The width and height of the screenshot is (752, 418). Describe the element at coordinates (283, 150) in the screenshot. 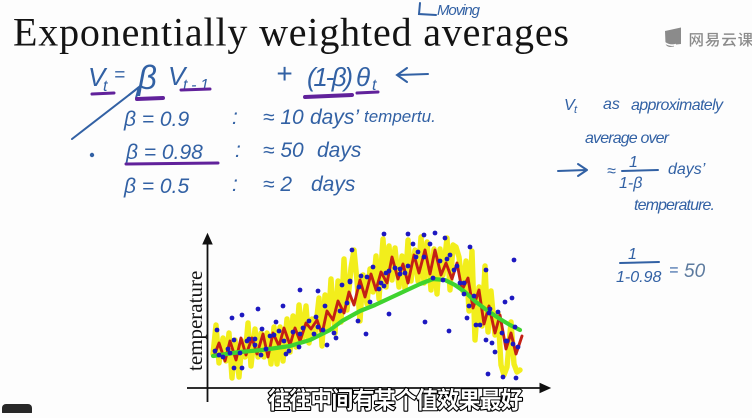

I see `svg-text: ≈ 50` at that location.